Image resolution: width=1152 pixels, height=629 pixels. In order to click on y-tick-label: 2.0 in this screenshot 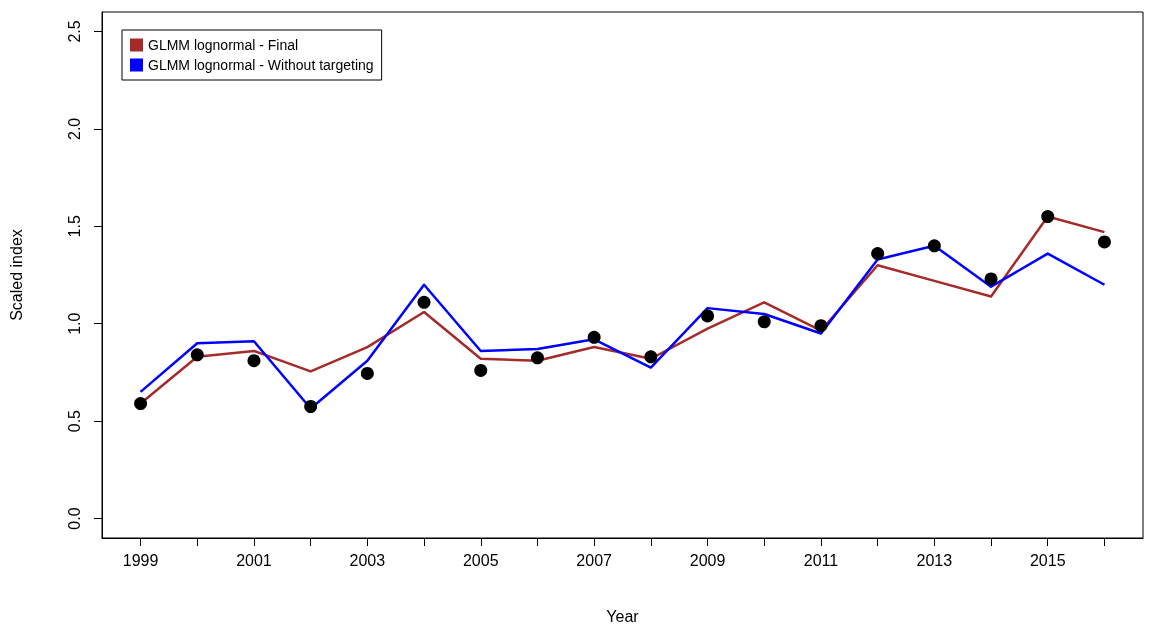, I will do `click(74, 129)`.